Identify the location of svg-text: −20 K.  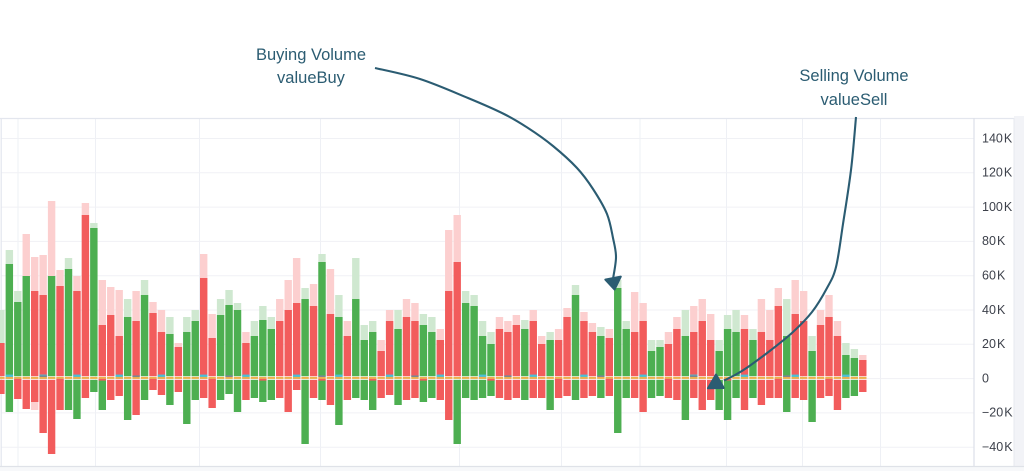
(997, 413).